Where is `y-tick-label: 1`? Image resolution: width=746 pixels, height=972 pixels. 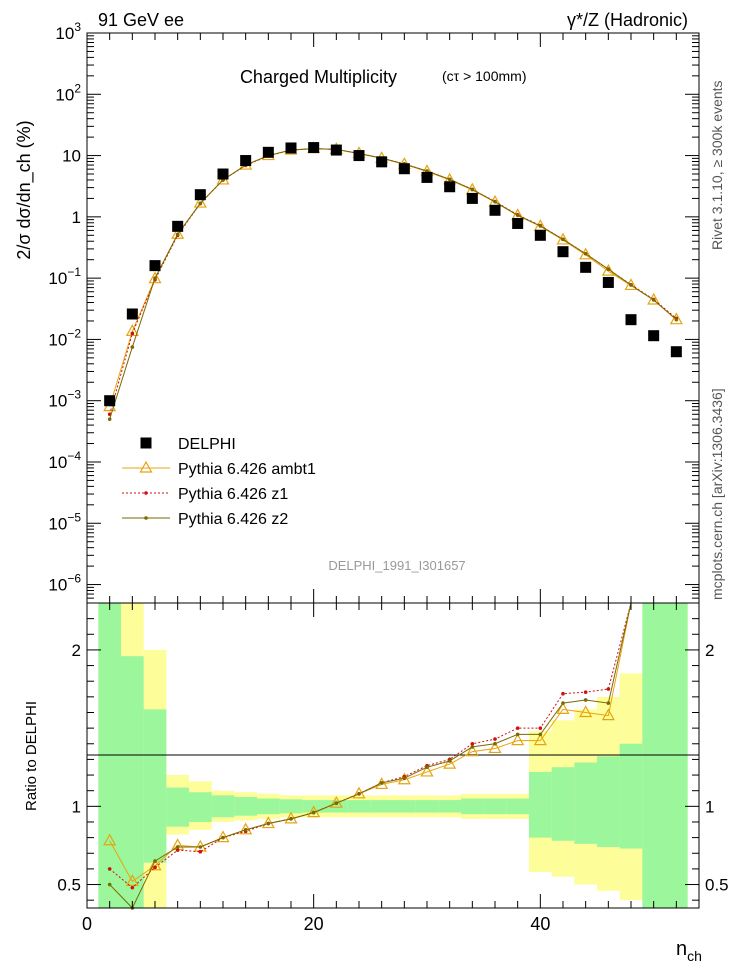
y-tick-label: 1 is located at coordinates (76, 217).